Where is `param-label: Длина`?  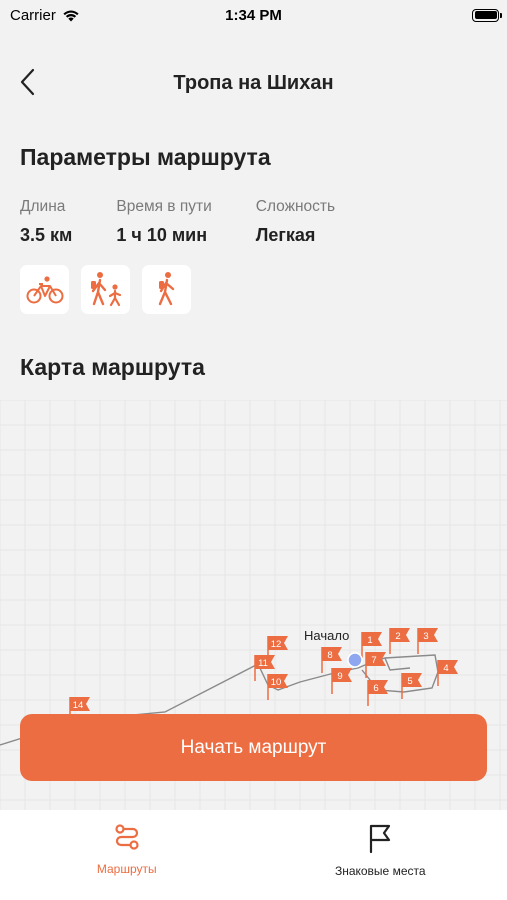
param-label: Длина is located at coordinates (43, 206).